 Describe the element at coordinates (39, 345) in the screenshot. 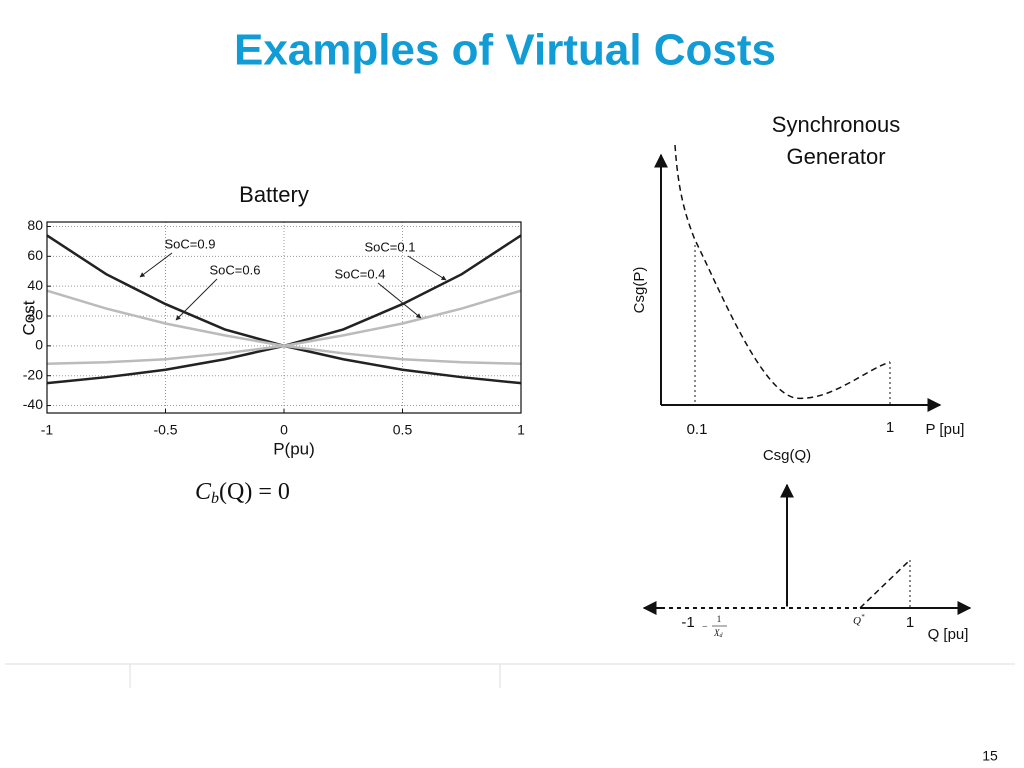

I see `y-tick-label: 0` at that location.